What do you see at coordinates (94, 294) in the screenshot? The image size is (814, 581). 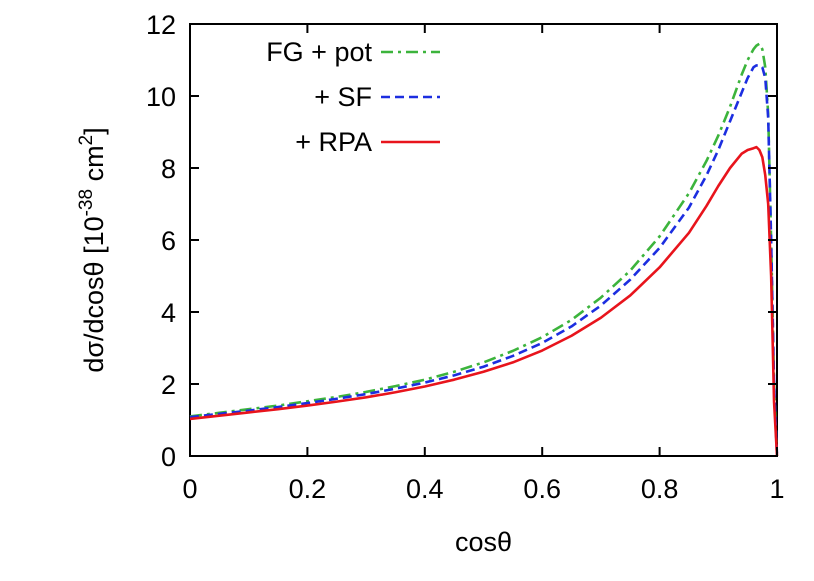 I see `y-axis-title-main: dσ/dcosθ [10` at bounding box center [94, 294].